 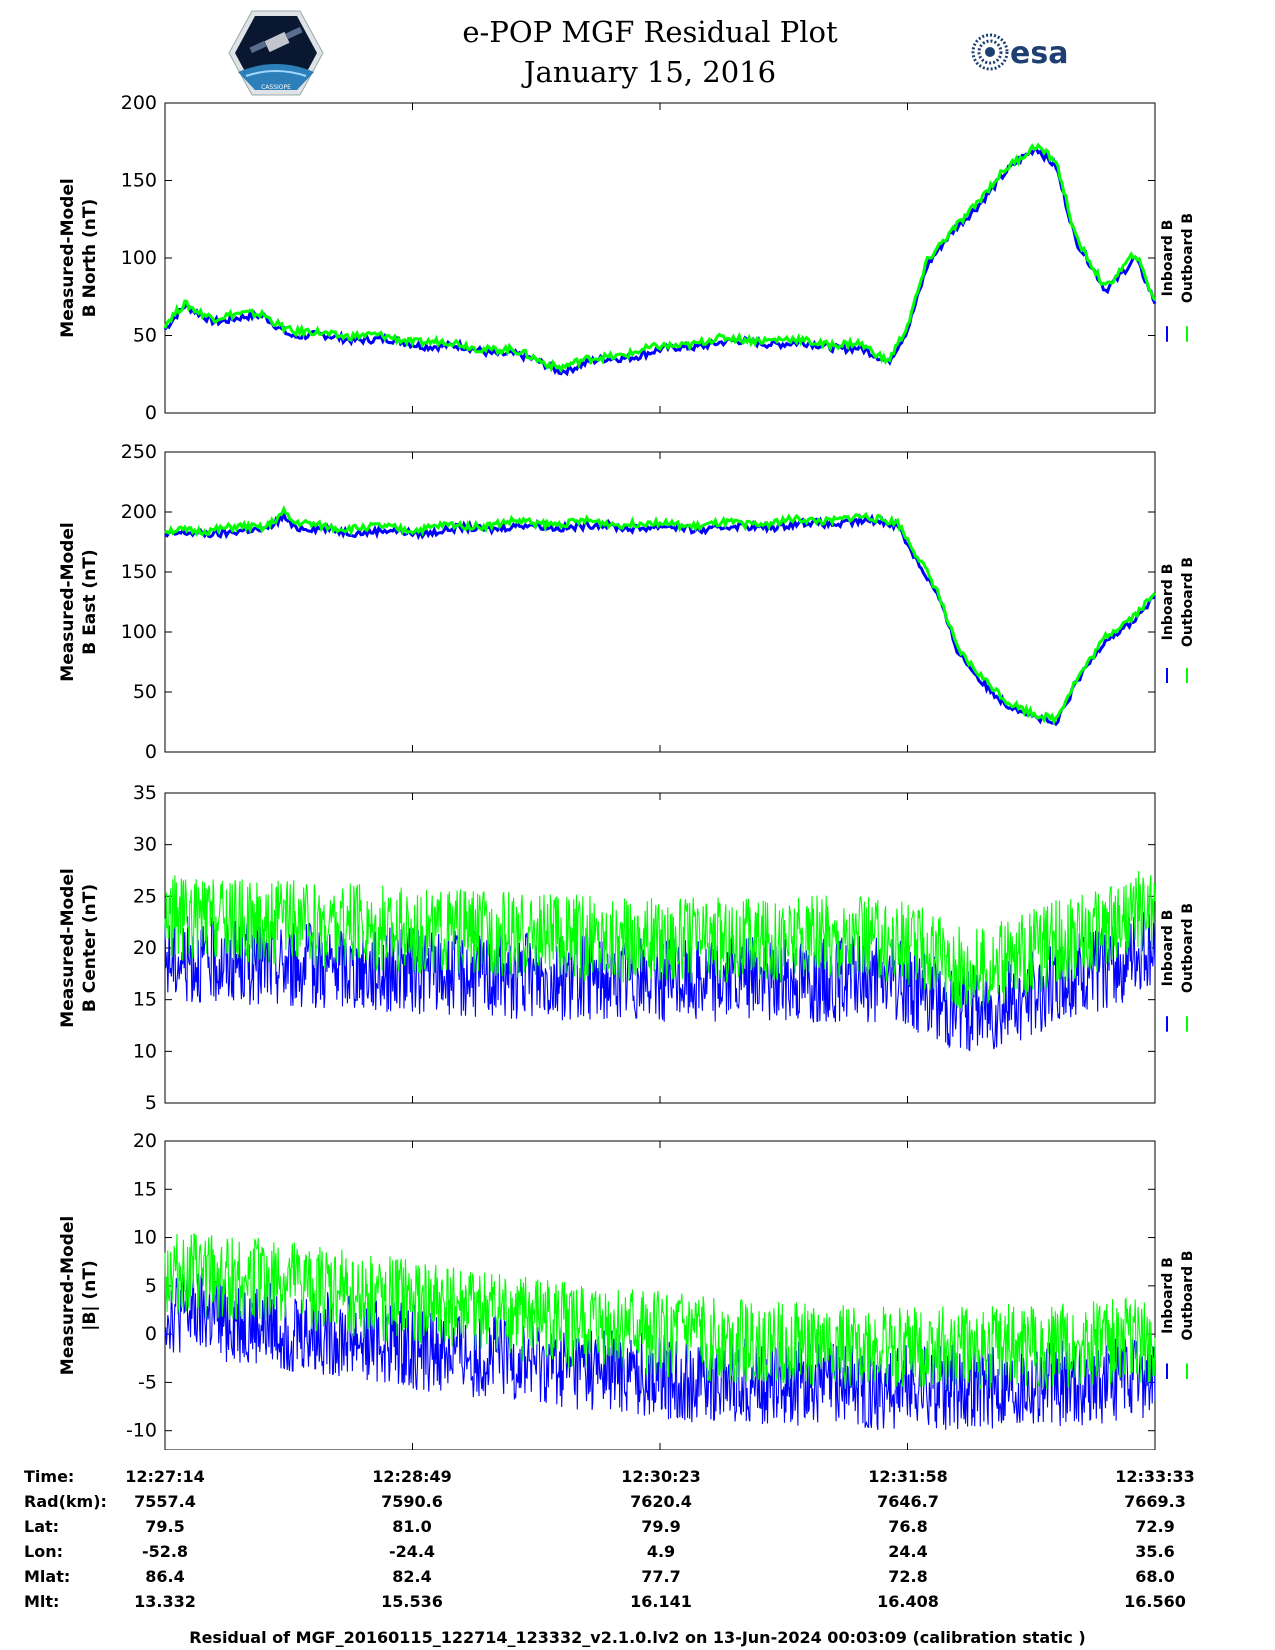 I want to click on table-cell: 7557.4, so click(x=165, y=1501).